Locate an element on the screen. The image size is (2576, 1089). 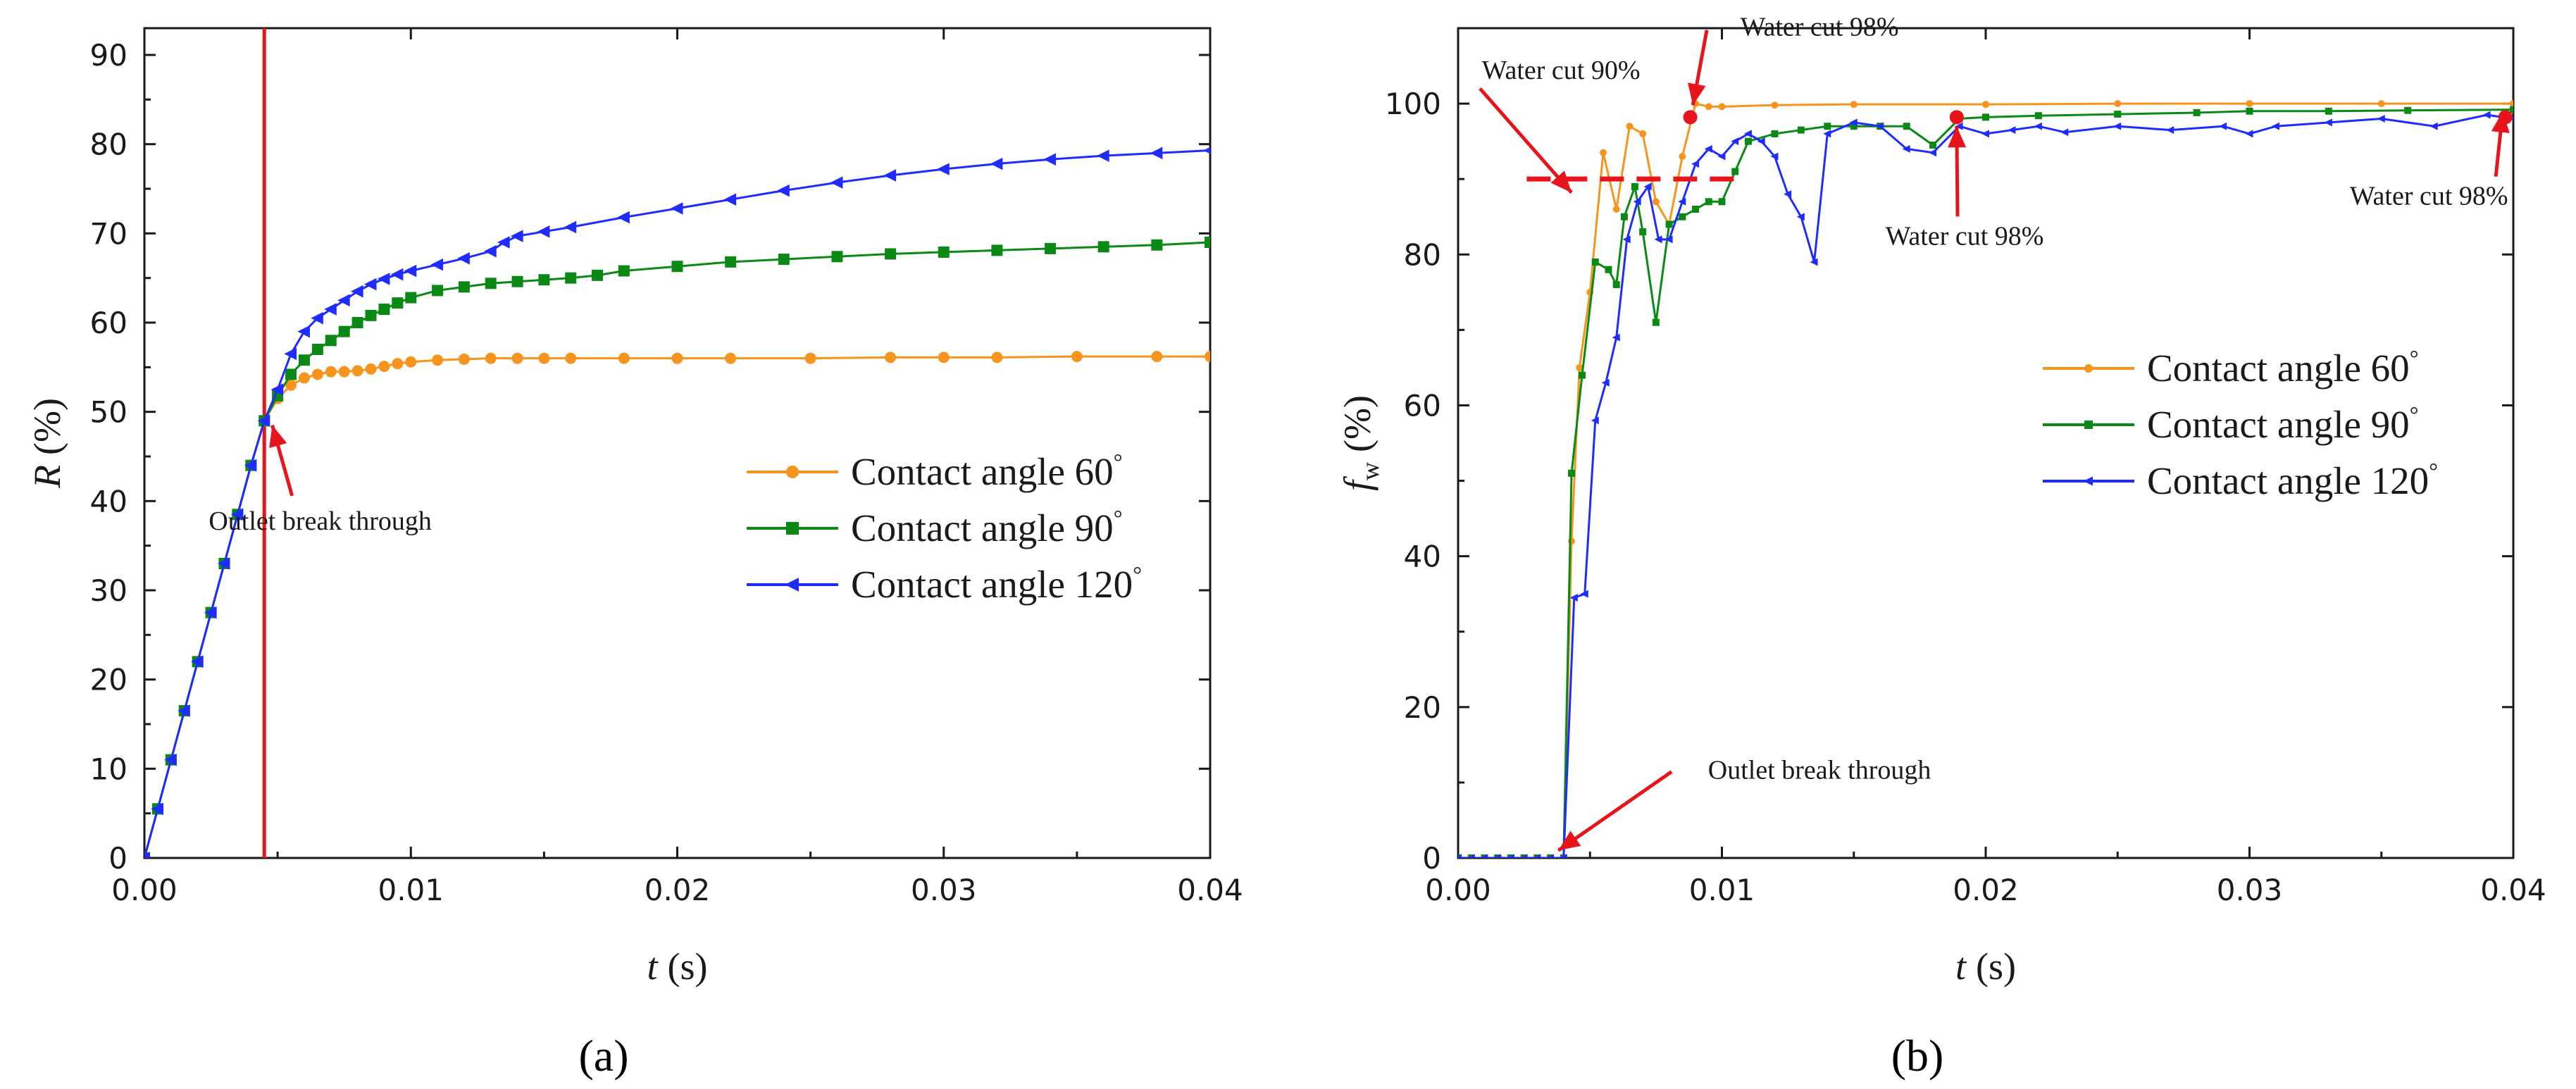
x-axis-label-unit: (s) is located at coordinates (688, 966).